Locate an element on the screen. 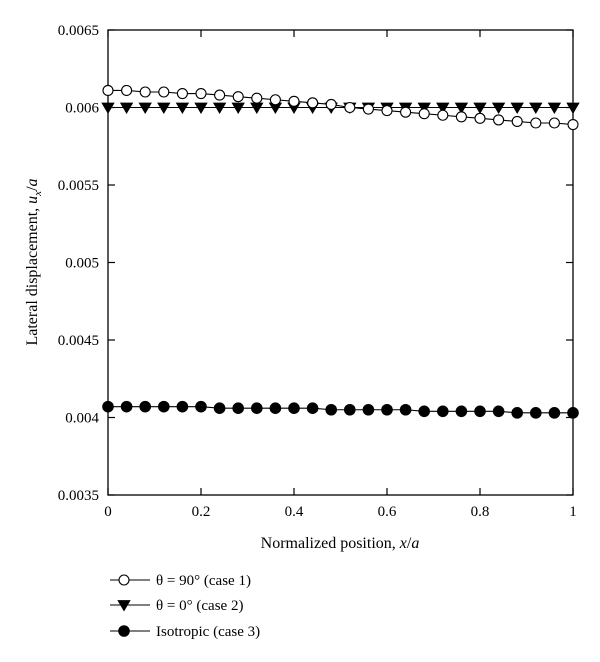  legend-label: Isotropic (case 3) is located at coordinates (208, 632).